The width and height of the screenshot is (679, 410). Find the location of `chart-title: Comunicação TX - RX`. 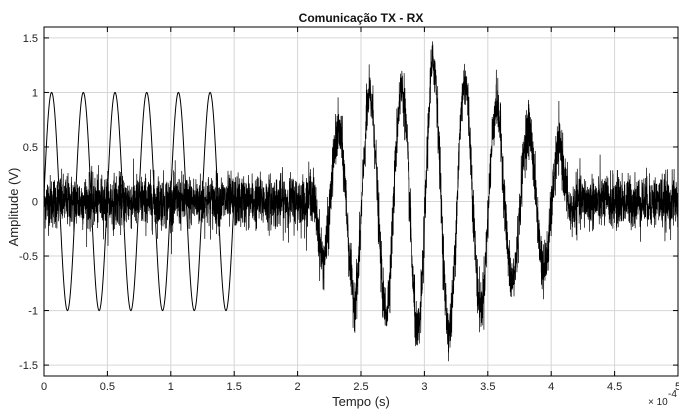

chart-title: Comunicação TX - RX is located at coordinates (361, 18).